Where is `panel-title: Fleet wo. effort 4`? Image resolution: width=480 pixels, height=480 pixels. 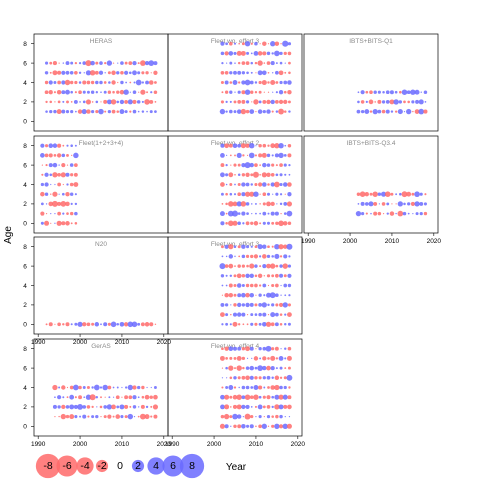 panel-title: Fleet wo. effort 4 is located at coordinates (235, 346).